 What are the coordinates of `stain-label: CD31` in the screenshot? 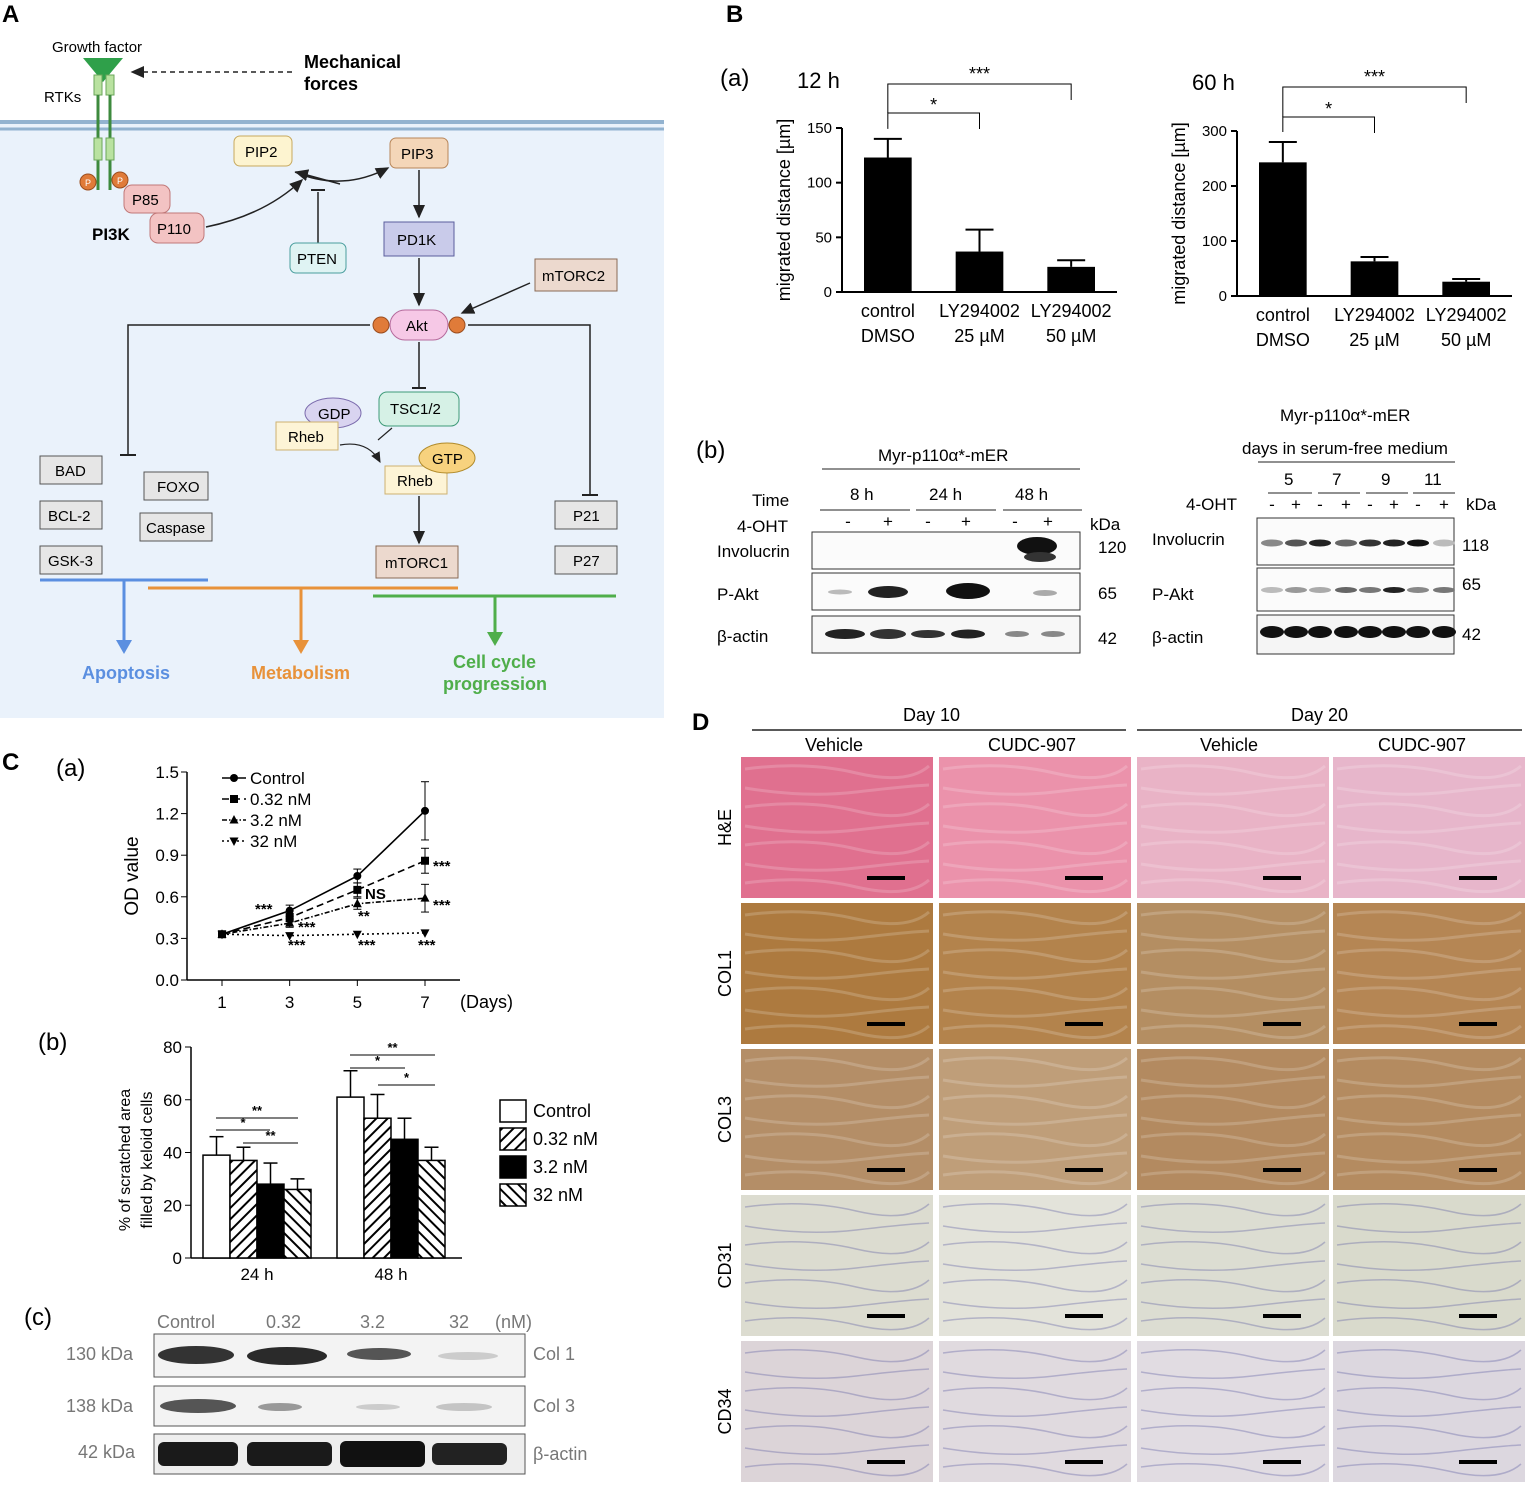 It's located at (725, 1265).